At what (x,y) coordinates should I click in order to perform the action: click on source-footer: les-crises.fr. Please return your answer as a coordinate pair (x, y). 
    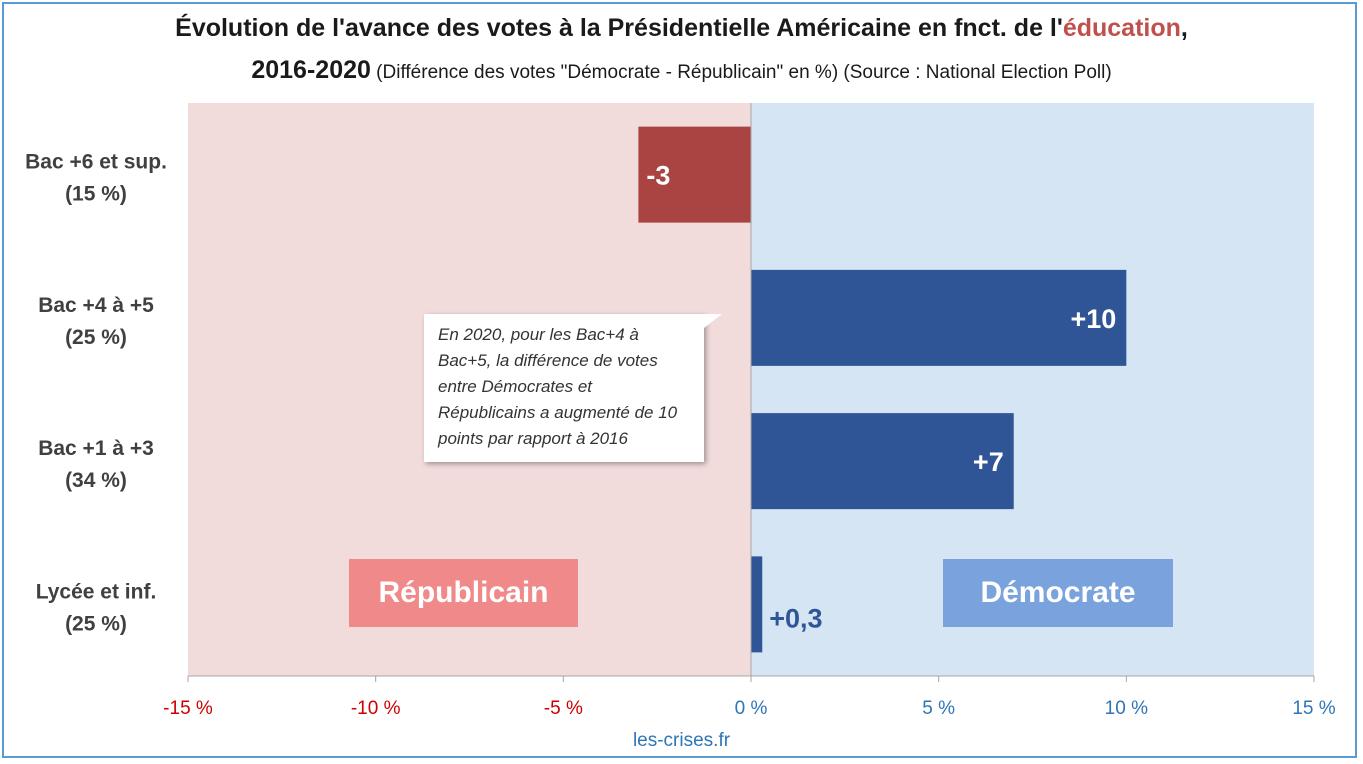
    Looking at the image, I should click on (681, 740).